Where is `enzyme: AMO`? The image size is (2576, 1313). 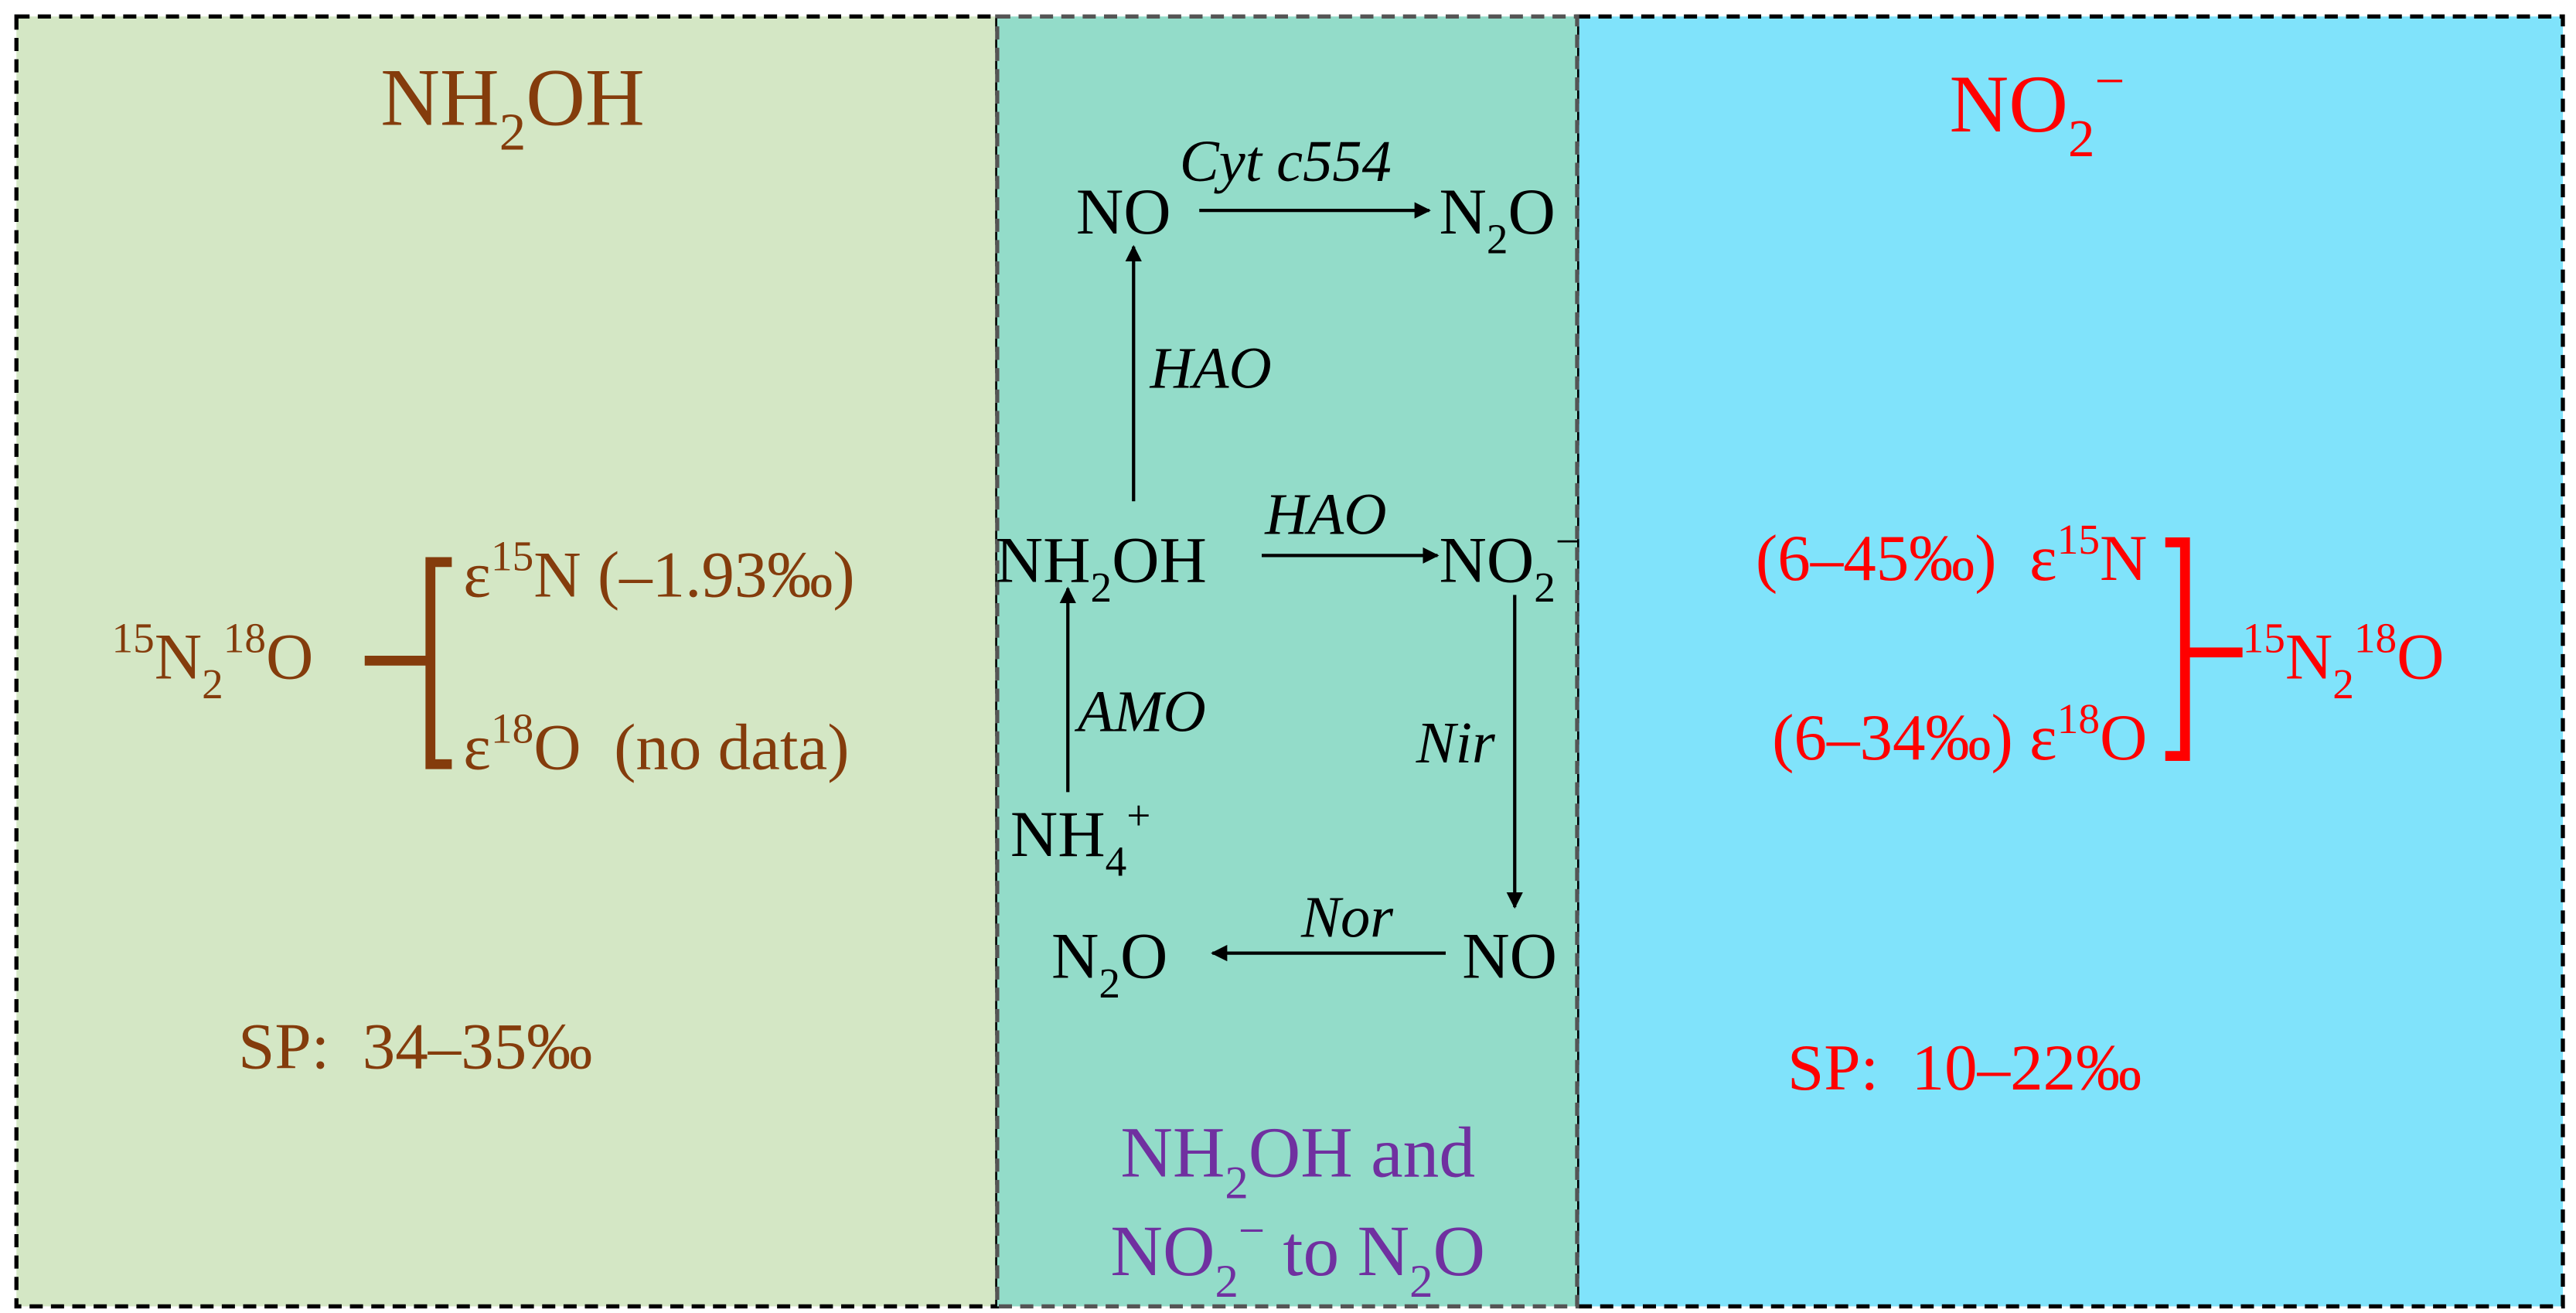 enzyme: AMO is located at coordinates (1140, 712).